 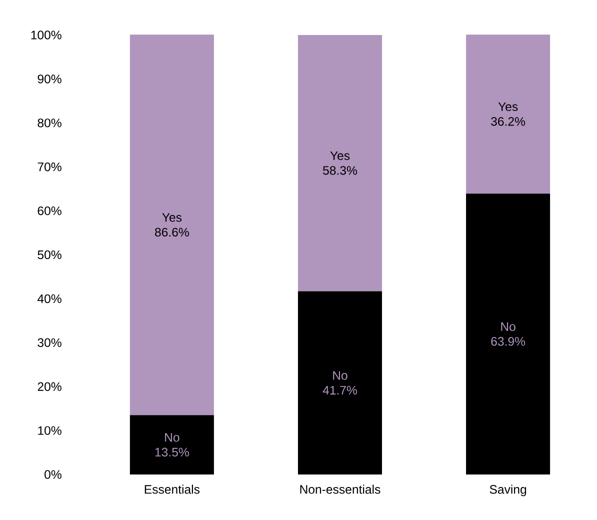 What do you see at coordinates (340, 170) in the screenshot?
I see `data-label: 58.3%` at bounding box center [340, 170].